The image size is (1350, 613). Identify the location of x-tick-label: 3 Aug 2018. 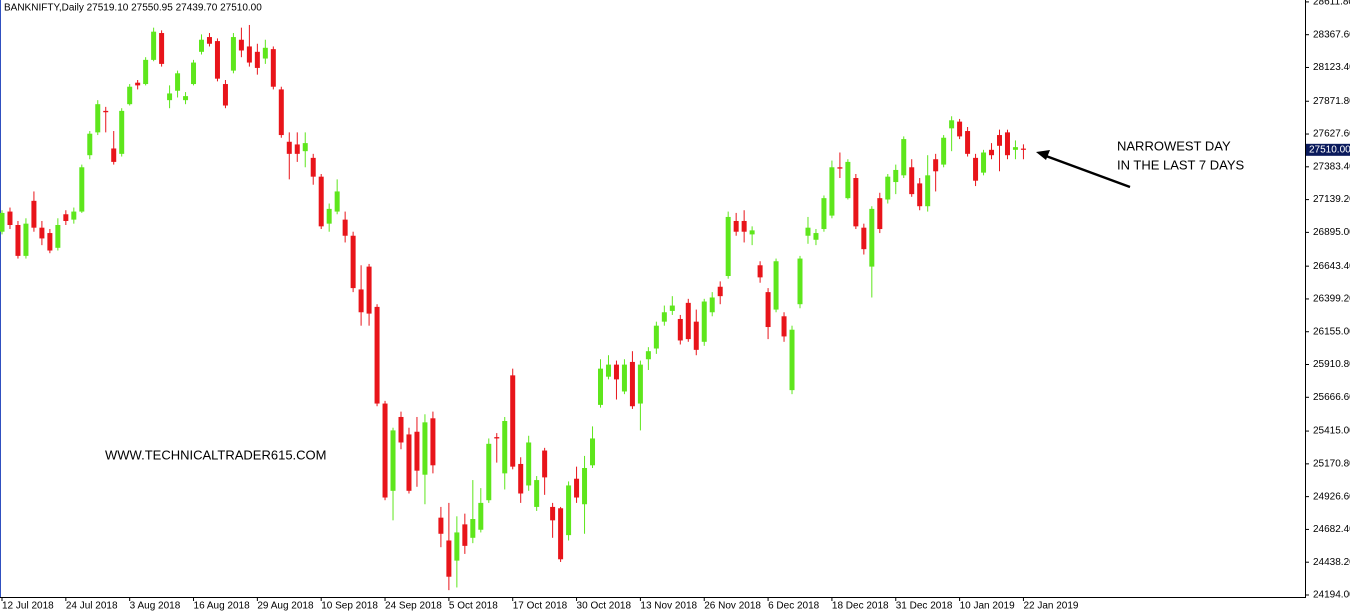
(155, 606).